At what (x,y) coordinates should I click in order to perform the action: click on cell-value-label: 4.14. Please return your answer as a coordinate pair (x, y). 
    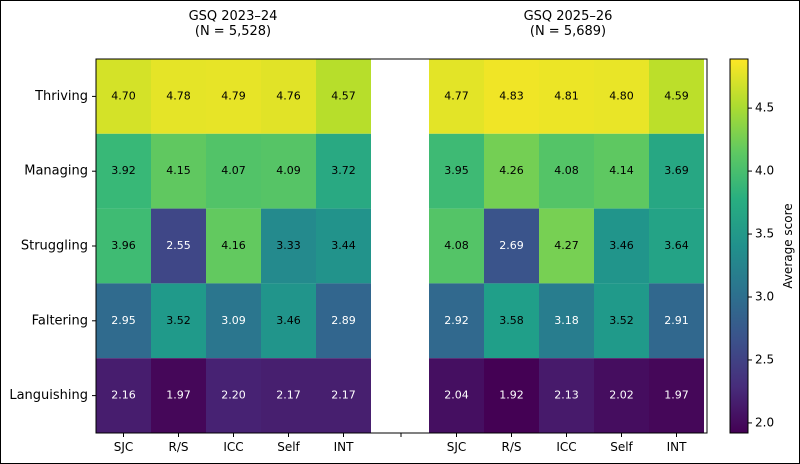
    Looking at the image, I should click on (621, 170).